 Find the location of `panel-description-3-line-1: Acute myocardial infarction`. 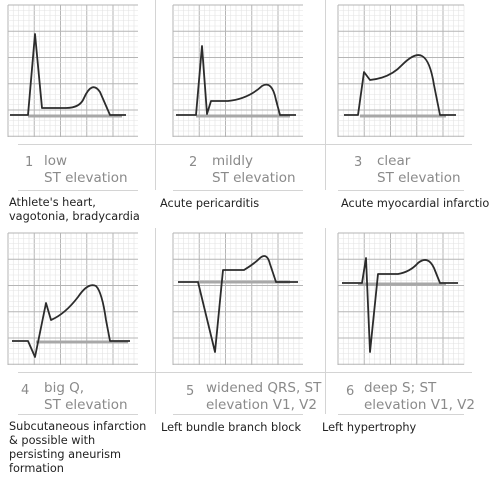

panel-description-3-line-1: Acute myocardial infarction is located at coordinates (415, 203).